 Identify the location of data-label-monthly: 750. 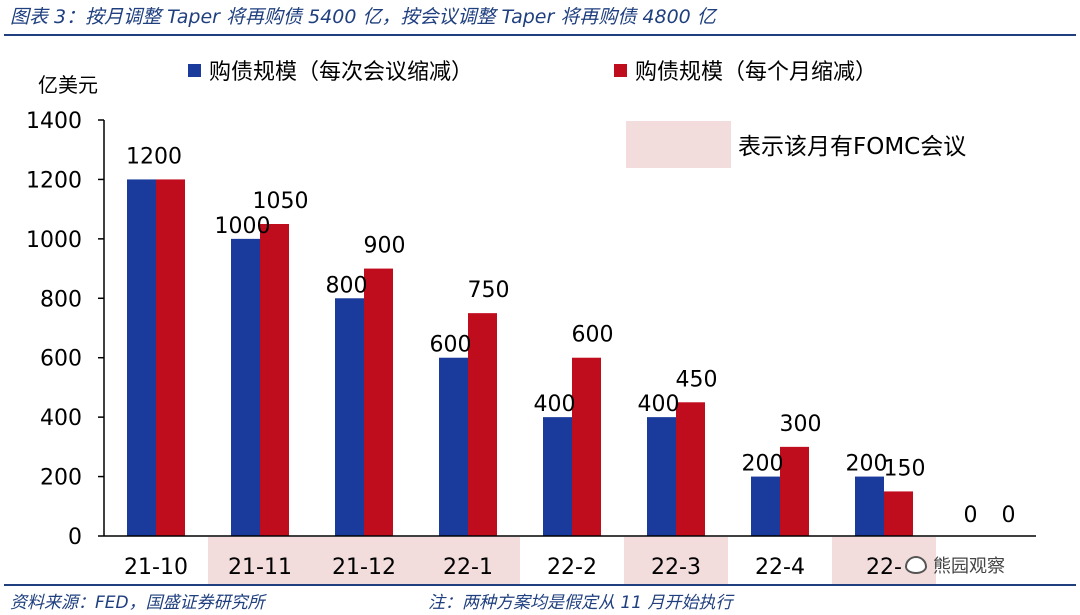
(489, 290).